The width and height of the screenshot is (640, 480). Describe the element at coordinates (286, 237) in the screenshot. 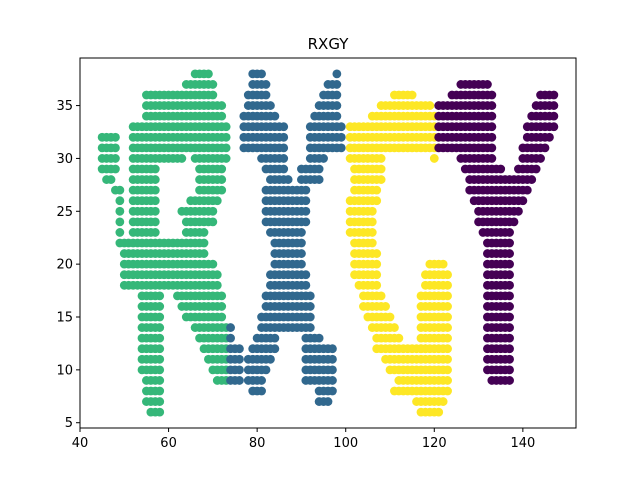

I see `series-X` at that location.